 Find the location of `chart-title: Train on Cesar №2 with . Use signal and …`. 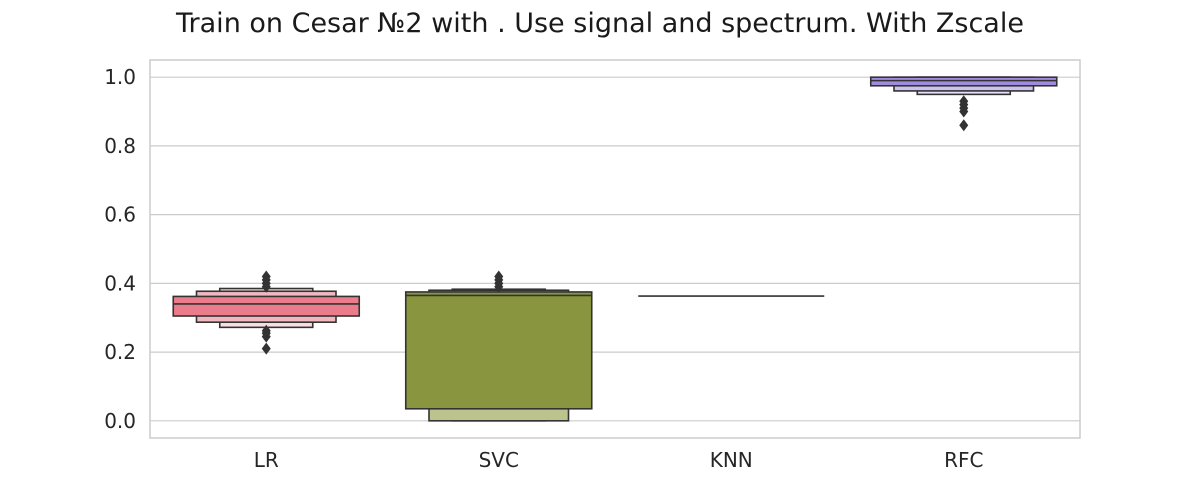

chart-title: Train on Cesar №2 with . Use signal and … is located at coordinates (599, 23).